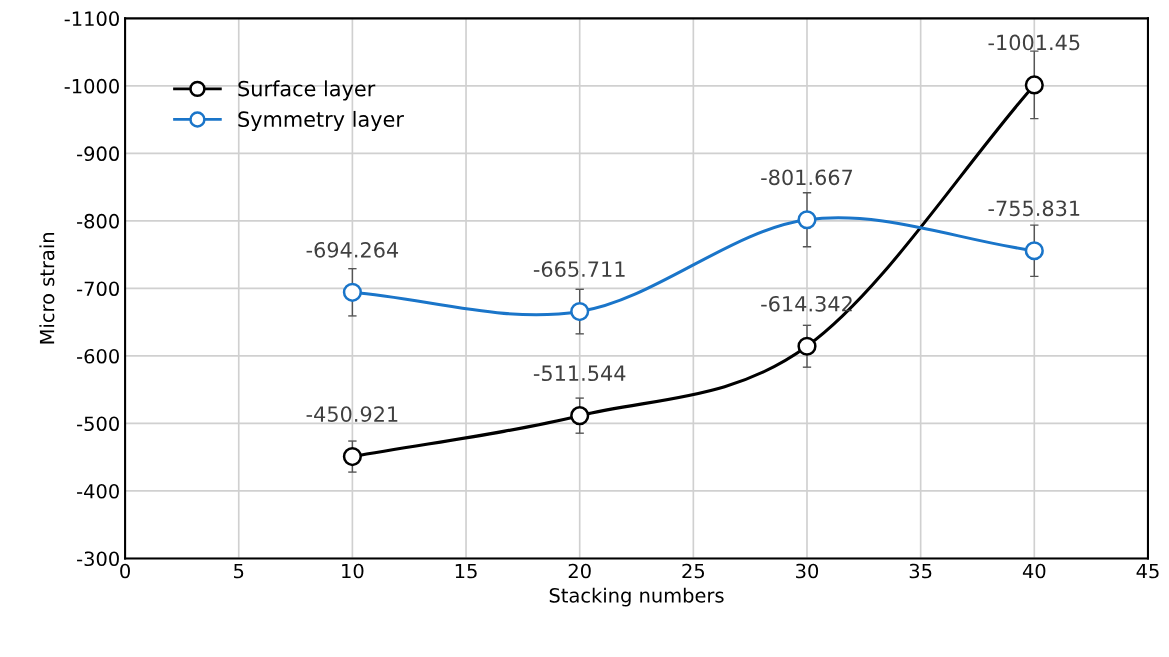 This screenshot has width=1169, height=657. What do you see at coordinates (98, 356) in the screenshot?
I see `y-tick-label: -600` at bounding box center [98, 356].